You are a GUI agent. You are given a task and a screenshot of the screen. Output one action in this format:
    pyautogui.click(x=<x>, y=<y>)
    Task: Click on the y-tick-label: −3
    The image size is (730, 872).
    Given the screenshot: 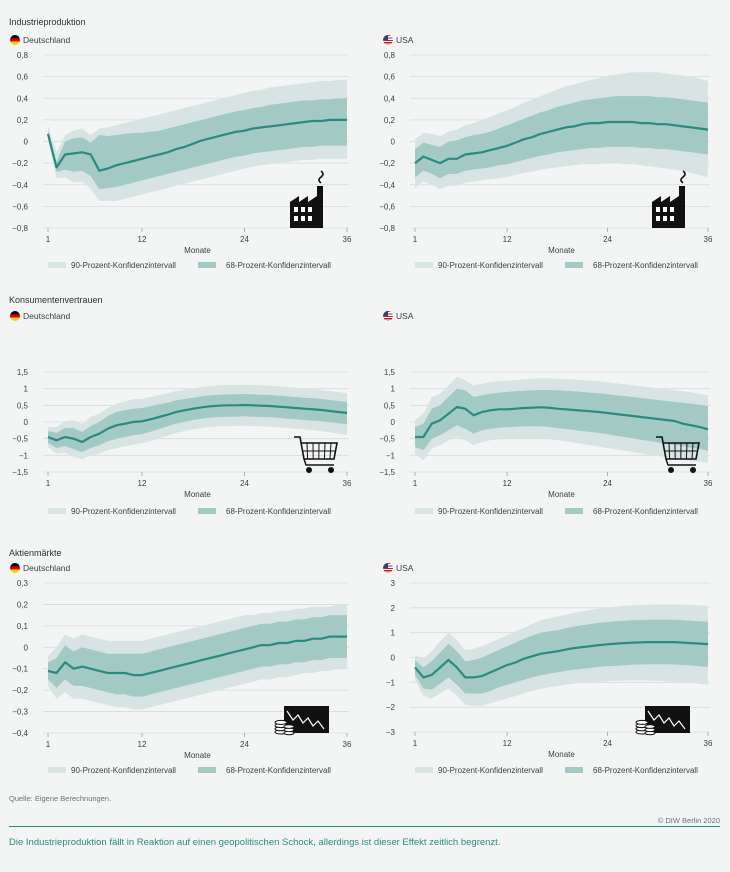 What is the action you would take?
    pyautogui.click(x=391, y=732)
    